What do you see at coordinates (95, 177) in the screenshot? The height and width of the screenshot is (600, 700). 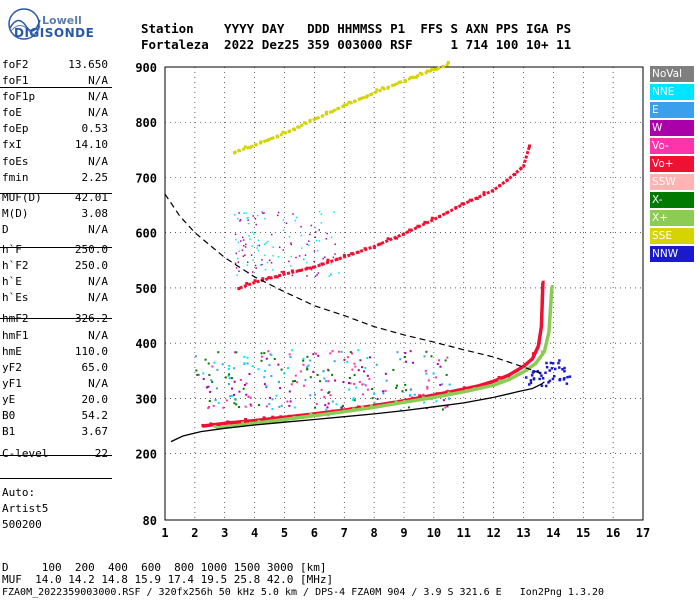 I see `parameter-value: 2.25` at bounding box center [95, 177].